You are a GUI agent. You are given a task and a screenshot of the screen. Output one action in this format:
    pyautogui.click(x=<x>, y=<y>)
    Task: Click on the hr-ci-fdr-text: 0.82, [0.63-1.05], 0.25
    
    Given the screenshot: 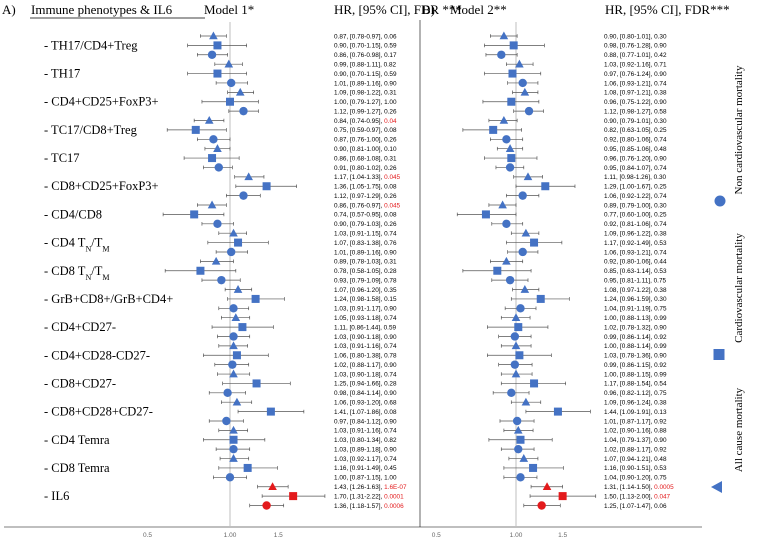 What is the action you would take?
    pyautogui.click(x=635, y=130)
    